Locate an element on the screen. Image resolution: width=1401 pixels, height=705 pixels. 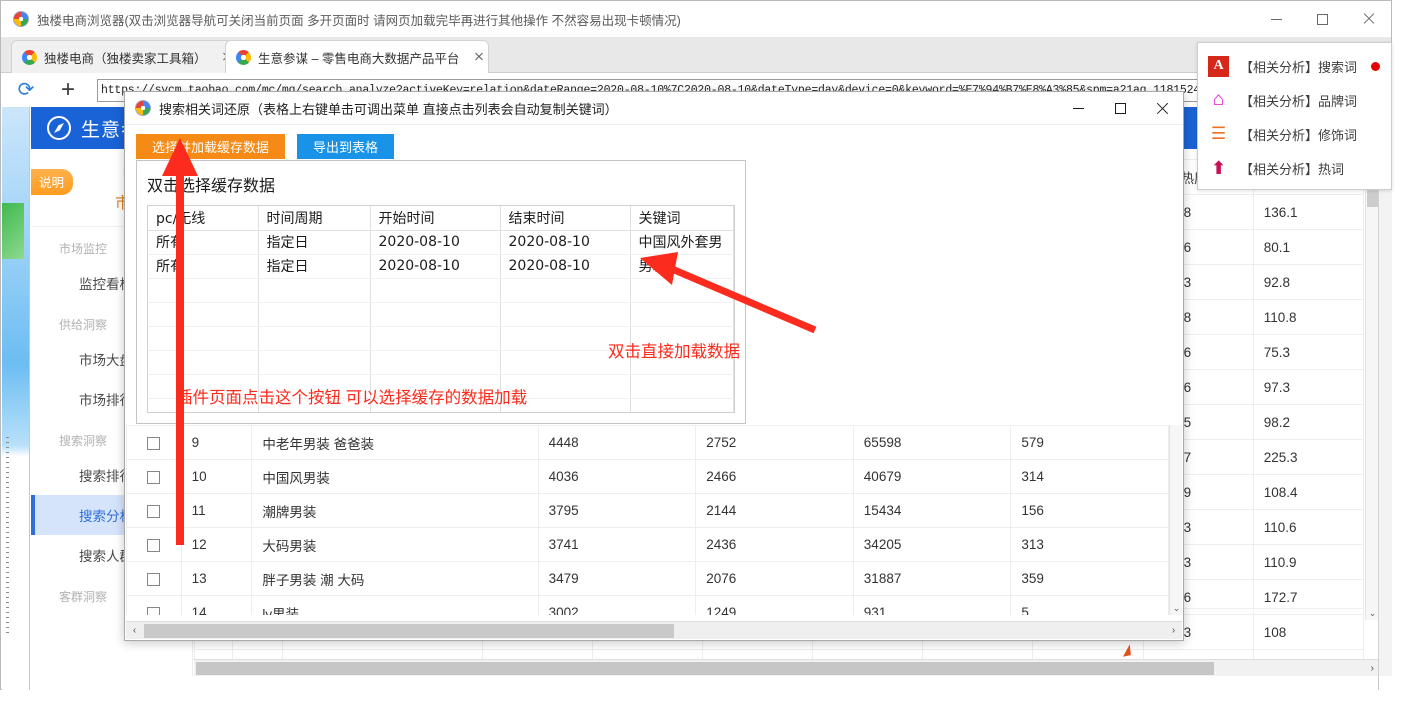
row-click-rate: 80.1 is located at coordinates (1308, 247).